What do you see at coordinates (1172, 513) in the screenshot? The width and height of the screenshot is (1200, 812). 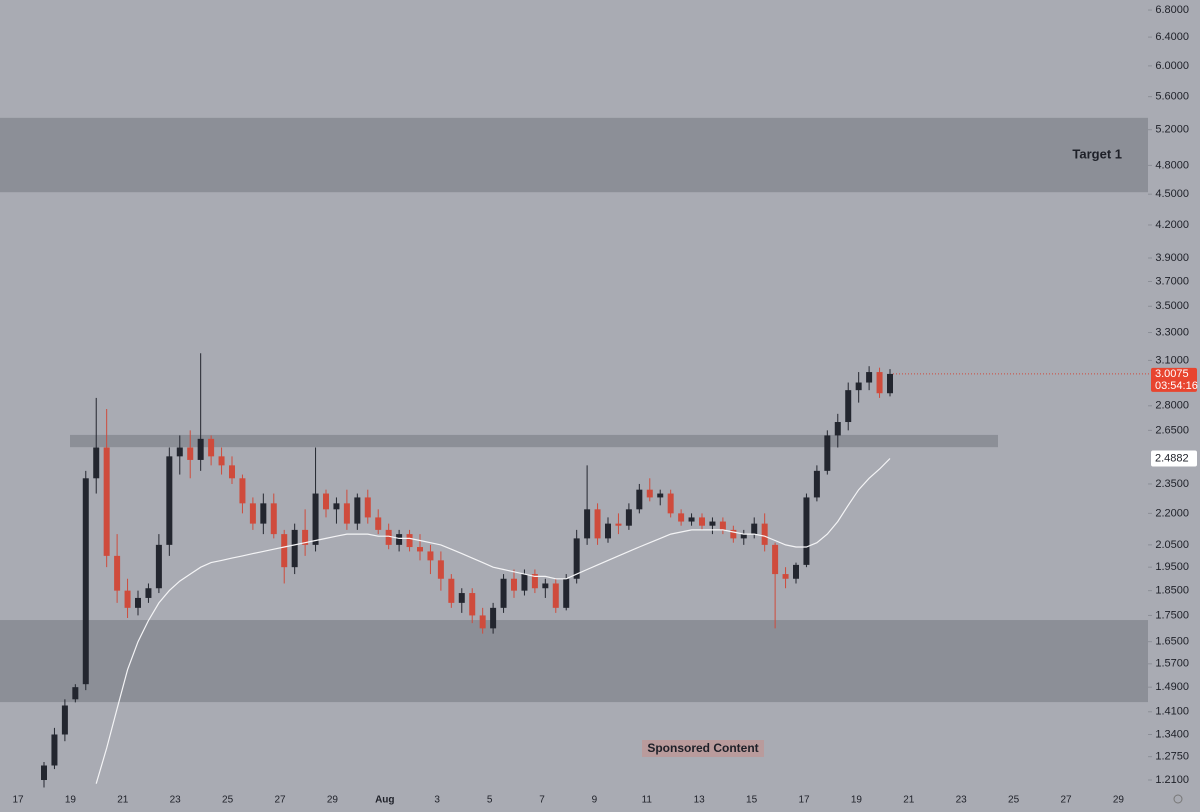 I see `y-tick-label: 2.2000` at bounding box center [1172, 513].